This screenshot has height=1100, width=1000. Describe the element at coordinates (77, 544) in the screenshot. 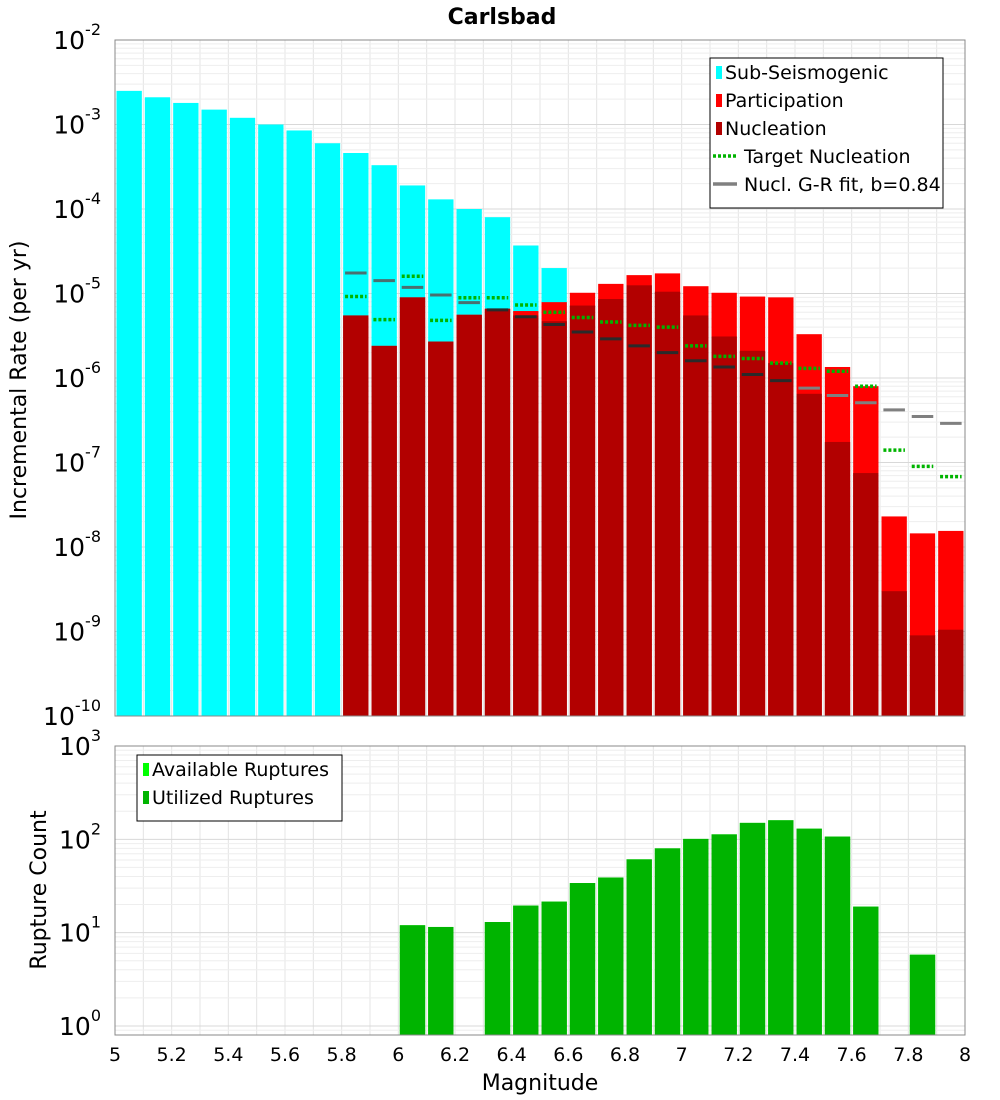

I see `y-tick-label: 10⁻⁸` at that location.